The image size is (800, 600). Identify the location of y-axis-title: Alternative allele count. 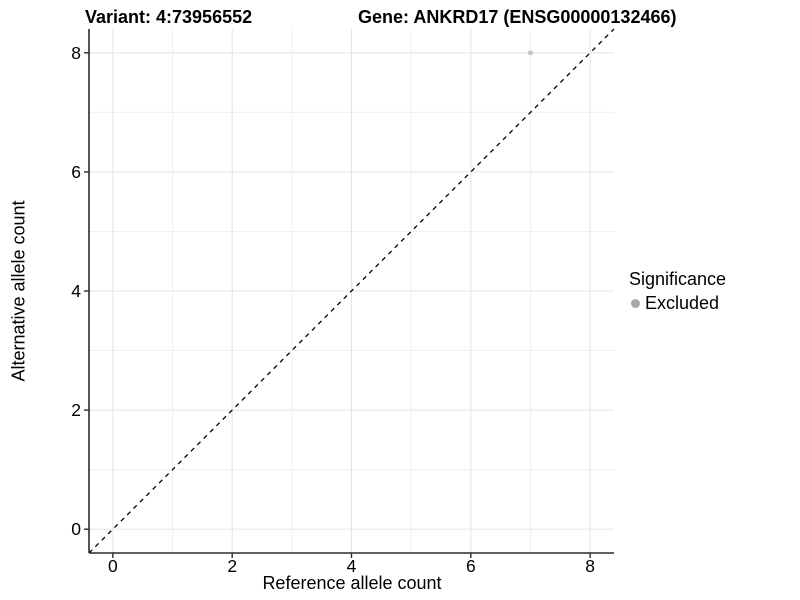
(18, 291).